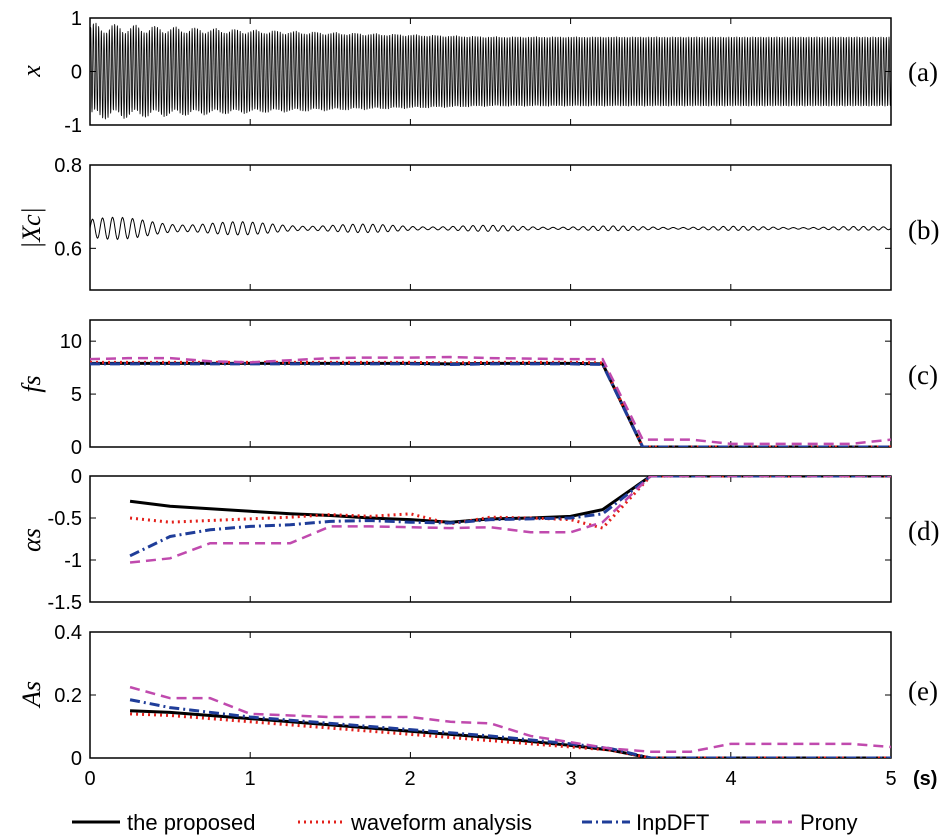  I want to click on x-tick-label: 0, so click(89, 779).